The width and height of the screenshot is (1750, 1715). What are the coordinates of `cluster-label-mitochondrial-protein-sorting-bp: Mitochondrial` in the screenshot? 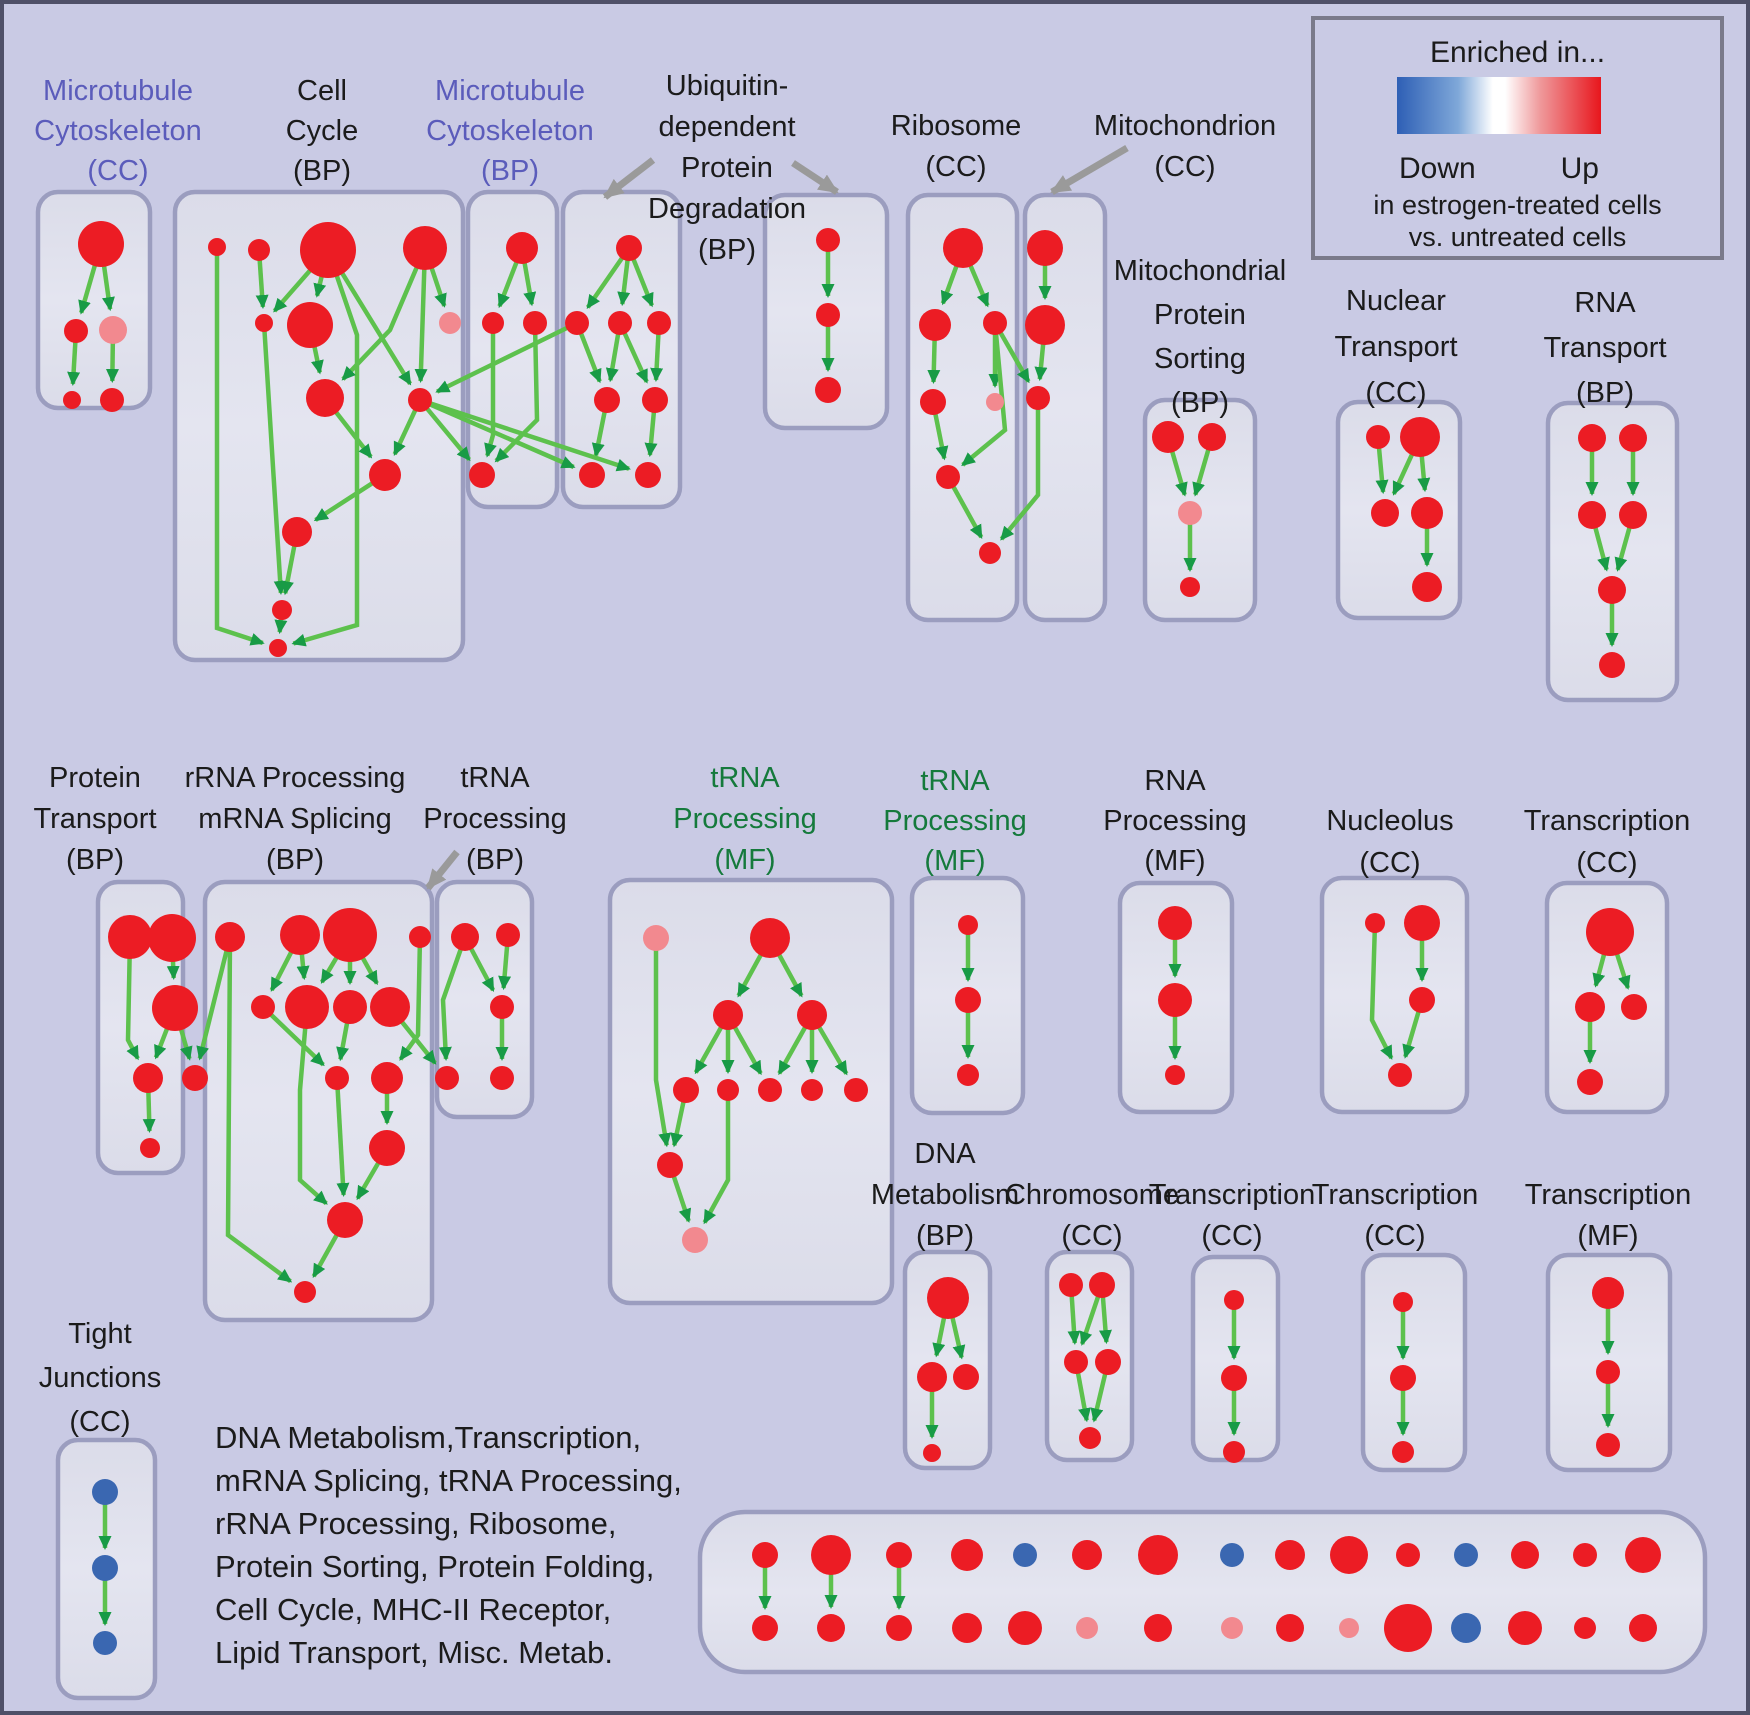 It's located at (1200, 271).